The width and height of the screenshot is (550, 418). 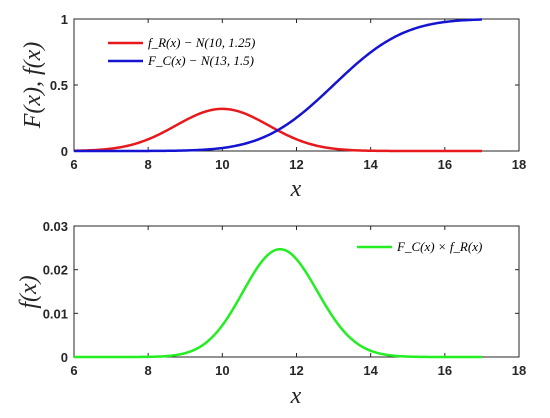 I want to click on bottom-y-tick-label: 0.02, so click(x=55, y=270).